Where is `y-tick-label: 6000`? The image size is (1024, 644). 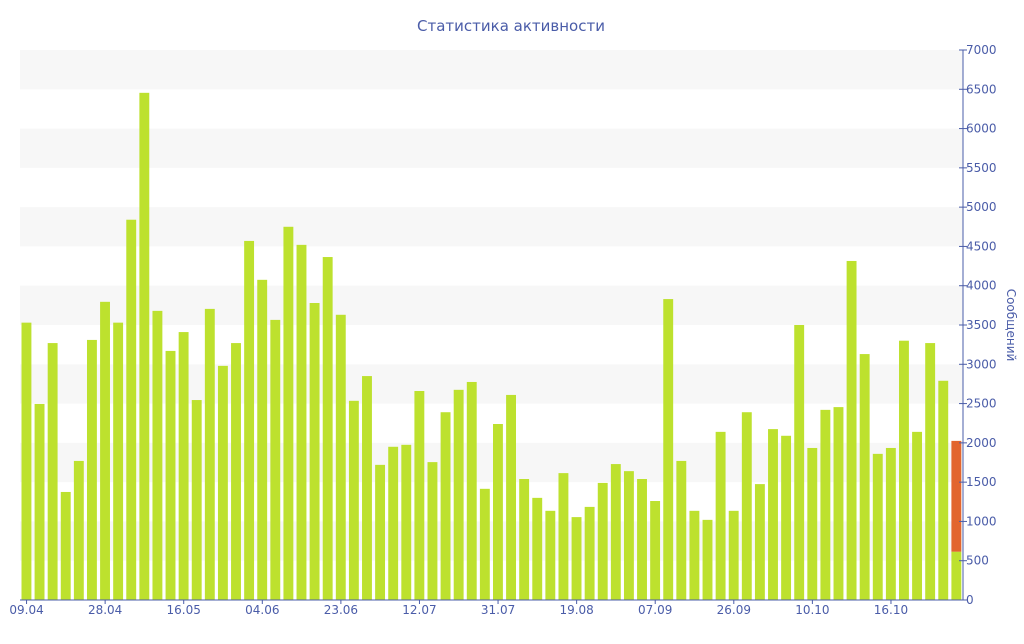 y-tick-label: 6000 is located at coordinates (981, 129).